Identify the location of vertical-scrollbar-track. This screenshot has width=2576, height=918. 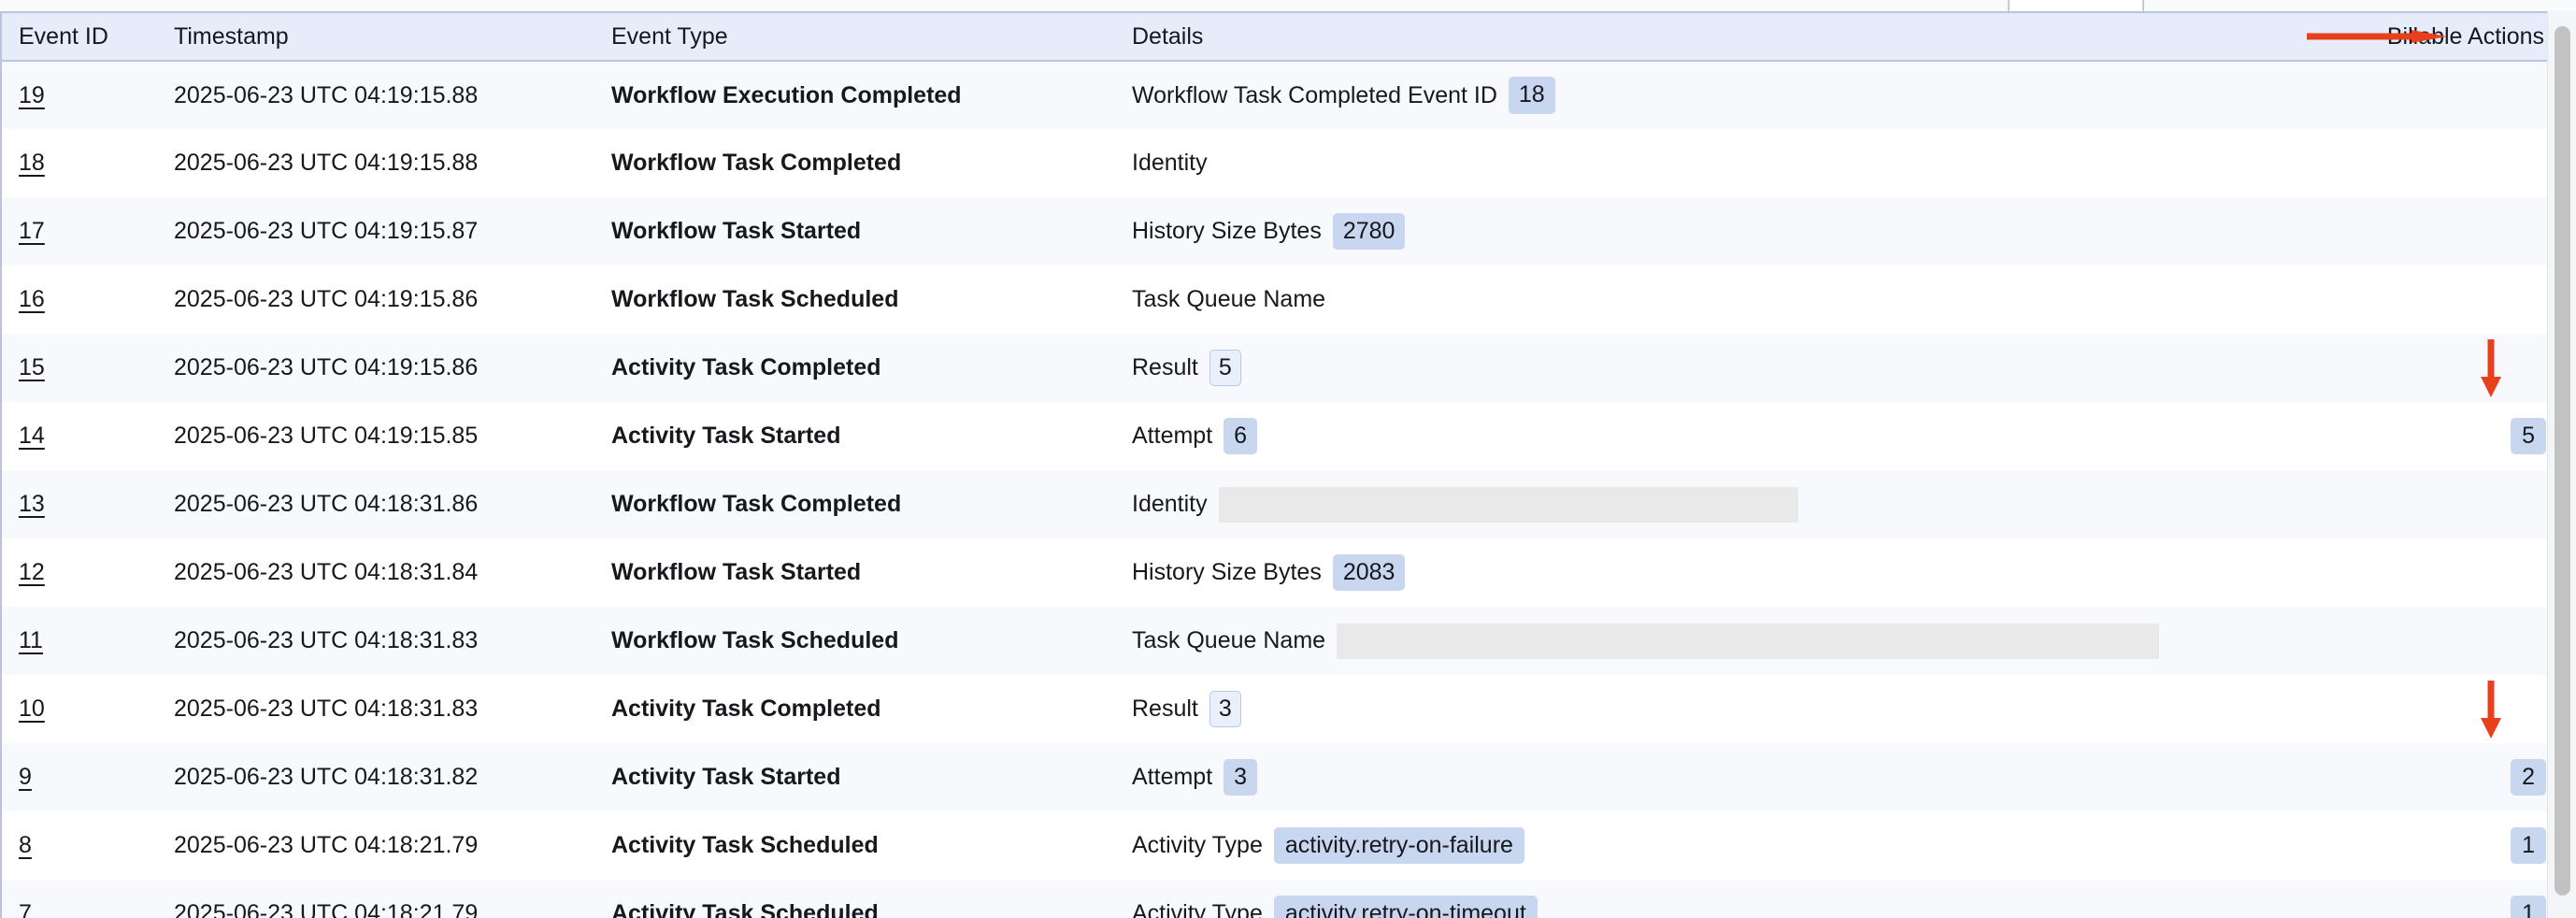
(2561, 464).